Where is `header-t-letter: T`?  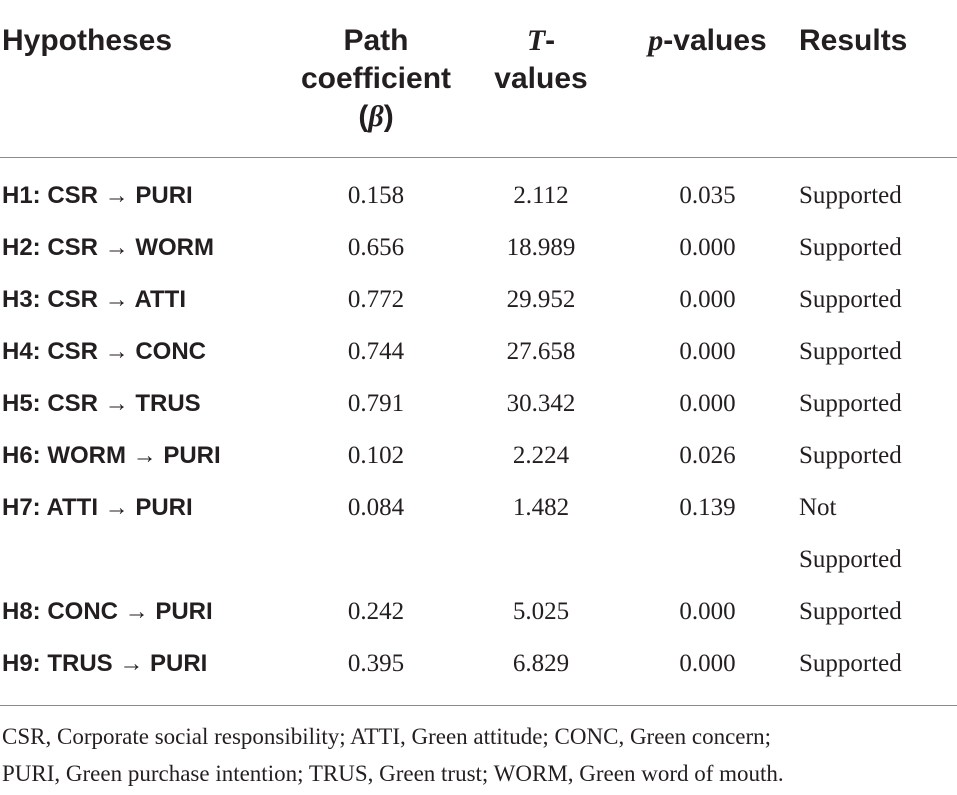
header-t-letter: T is located at coordinates (536, 40).